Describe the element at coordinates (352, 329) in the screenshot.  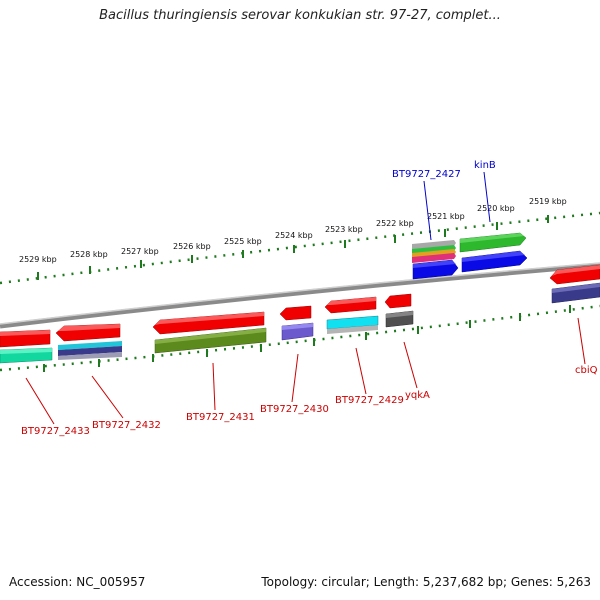
I see `gene-bt9727-2429-grey` at that location.